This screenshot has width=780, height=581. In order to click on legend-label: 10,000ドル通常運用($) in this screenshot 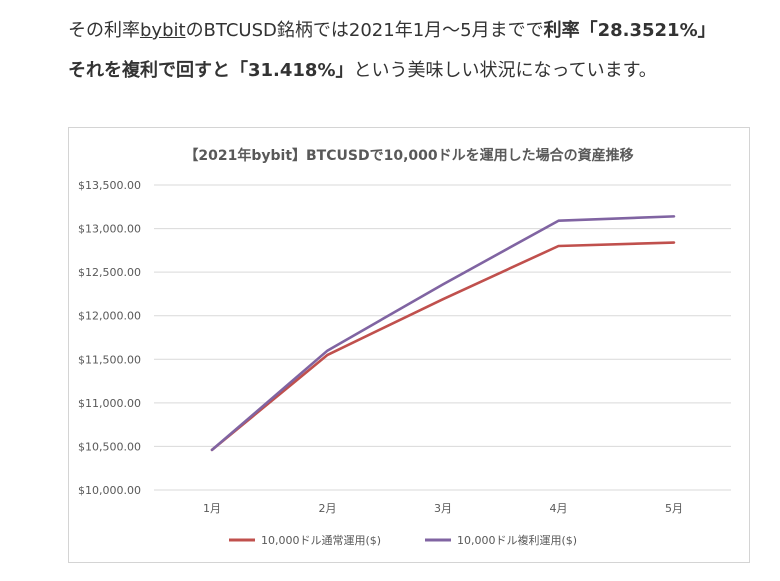, I will do `click(321, 540)`.